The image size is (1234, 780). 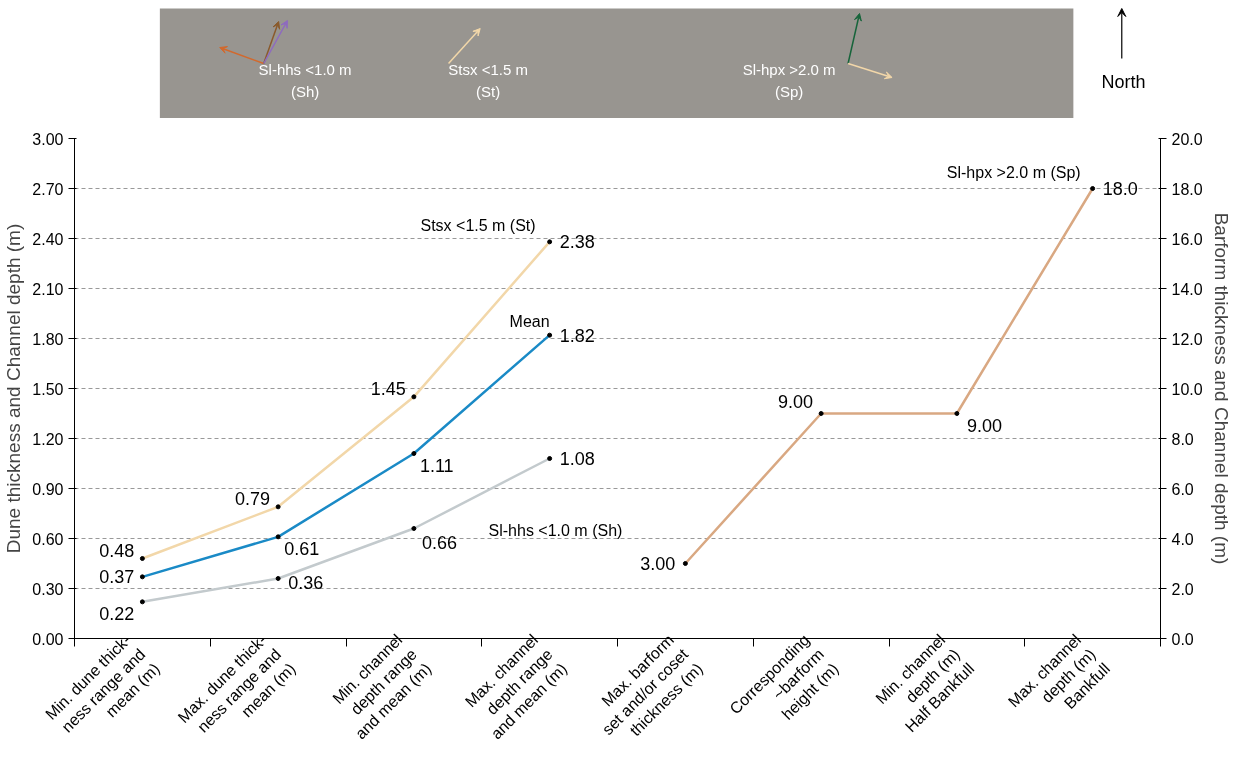 What do you see at coordinates (1013, 172) in the screenshot?
I see `series-label: Sl-hpx >2.0 m (Sp)` at bounding box center [1013, 172].